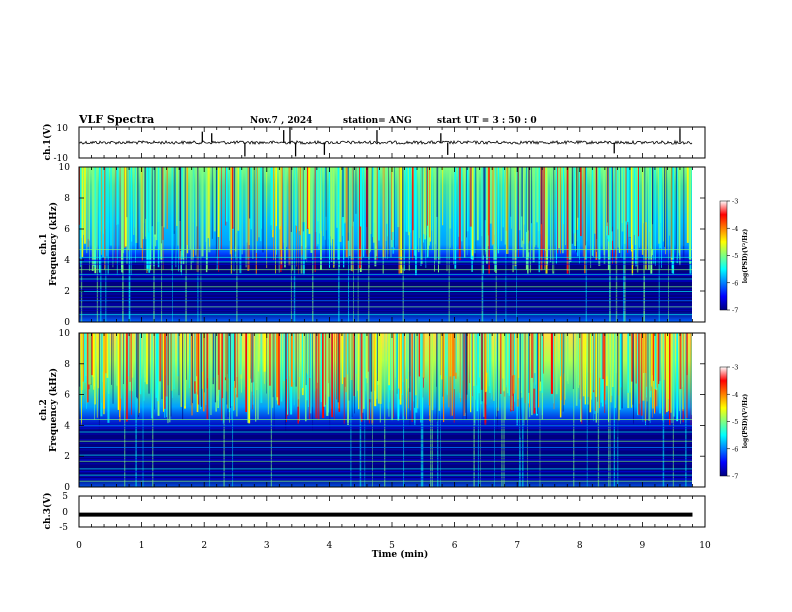 Image resolution: width=792 pixels, height=612 pixels. Describe the element at coordinates (735, 311) in the screenshot. I see `colorbar-tick-label: -7` at that location.